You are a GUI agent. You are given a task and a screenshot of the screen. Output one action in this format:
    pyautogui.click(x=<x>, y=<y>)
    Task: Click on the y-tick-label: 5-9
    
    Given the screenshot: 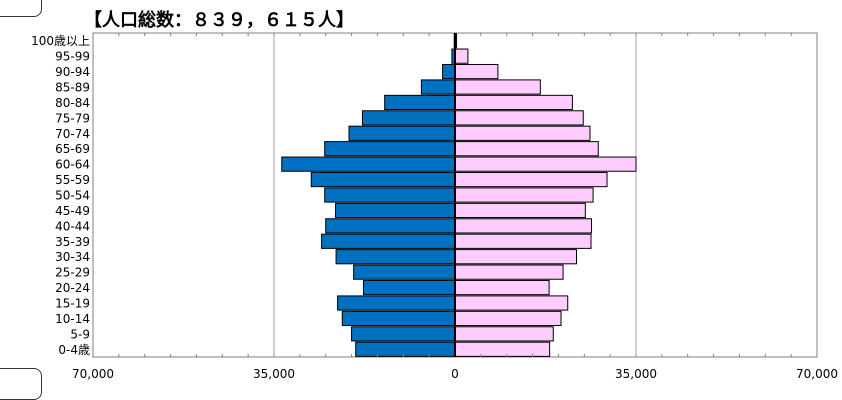 What is the action you would take?
    pyautogui.click(x=80, y=334)
    